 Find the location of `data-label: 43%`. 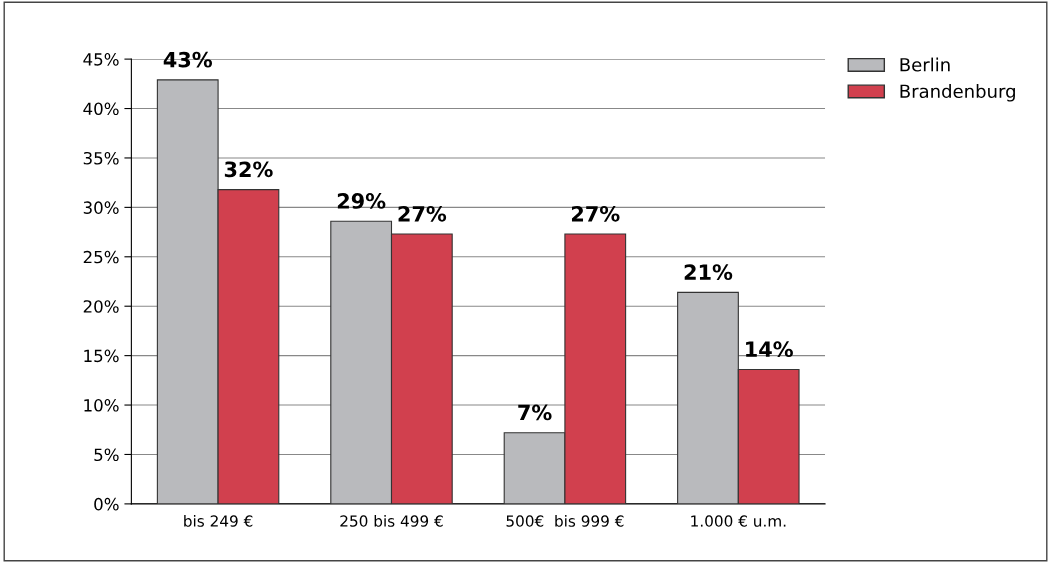

data-label: 43% is located at coordinates (187, 59).